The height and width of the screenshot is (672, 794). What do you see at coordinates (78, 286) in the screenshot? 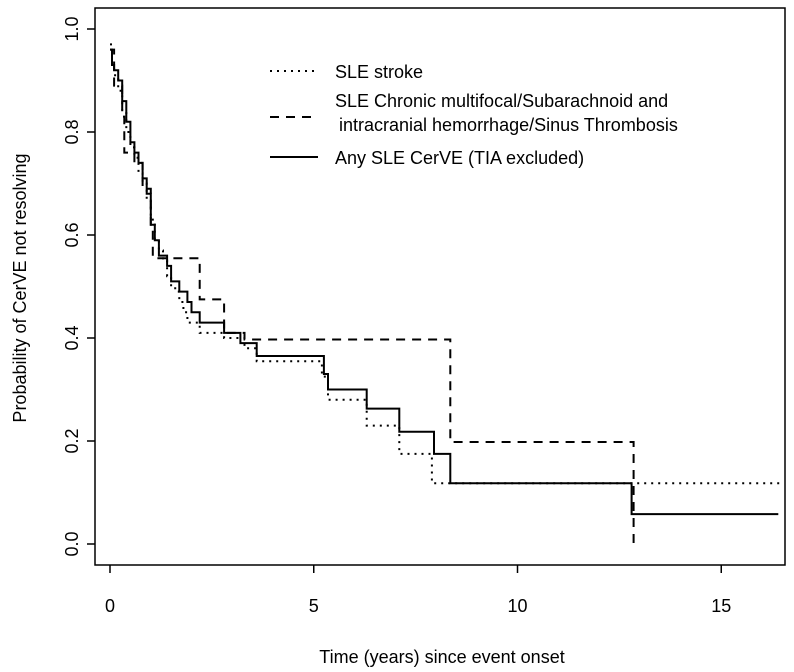
I see `y-axis: 0.0 0.2 0.4 0.6 0.8 1.0` at bounding box center [78, 286].